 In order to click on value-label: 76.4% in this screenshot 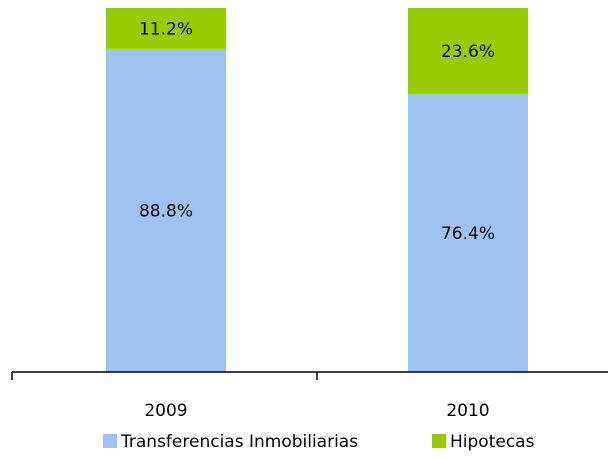, I will do `click(468, 234)`.